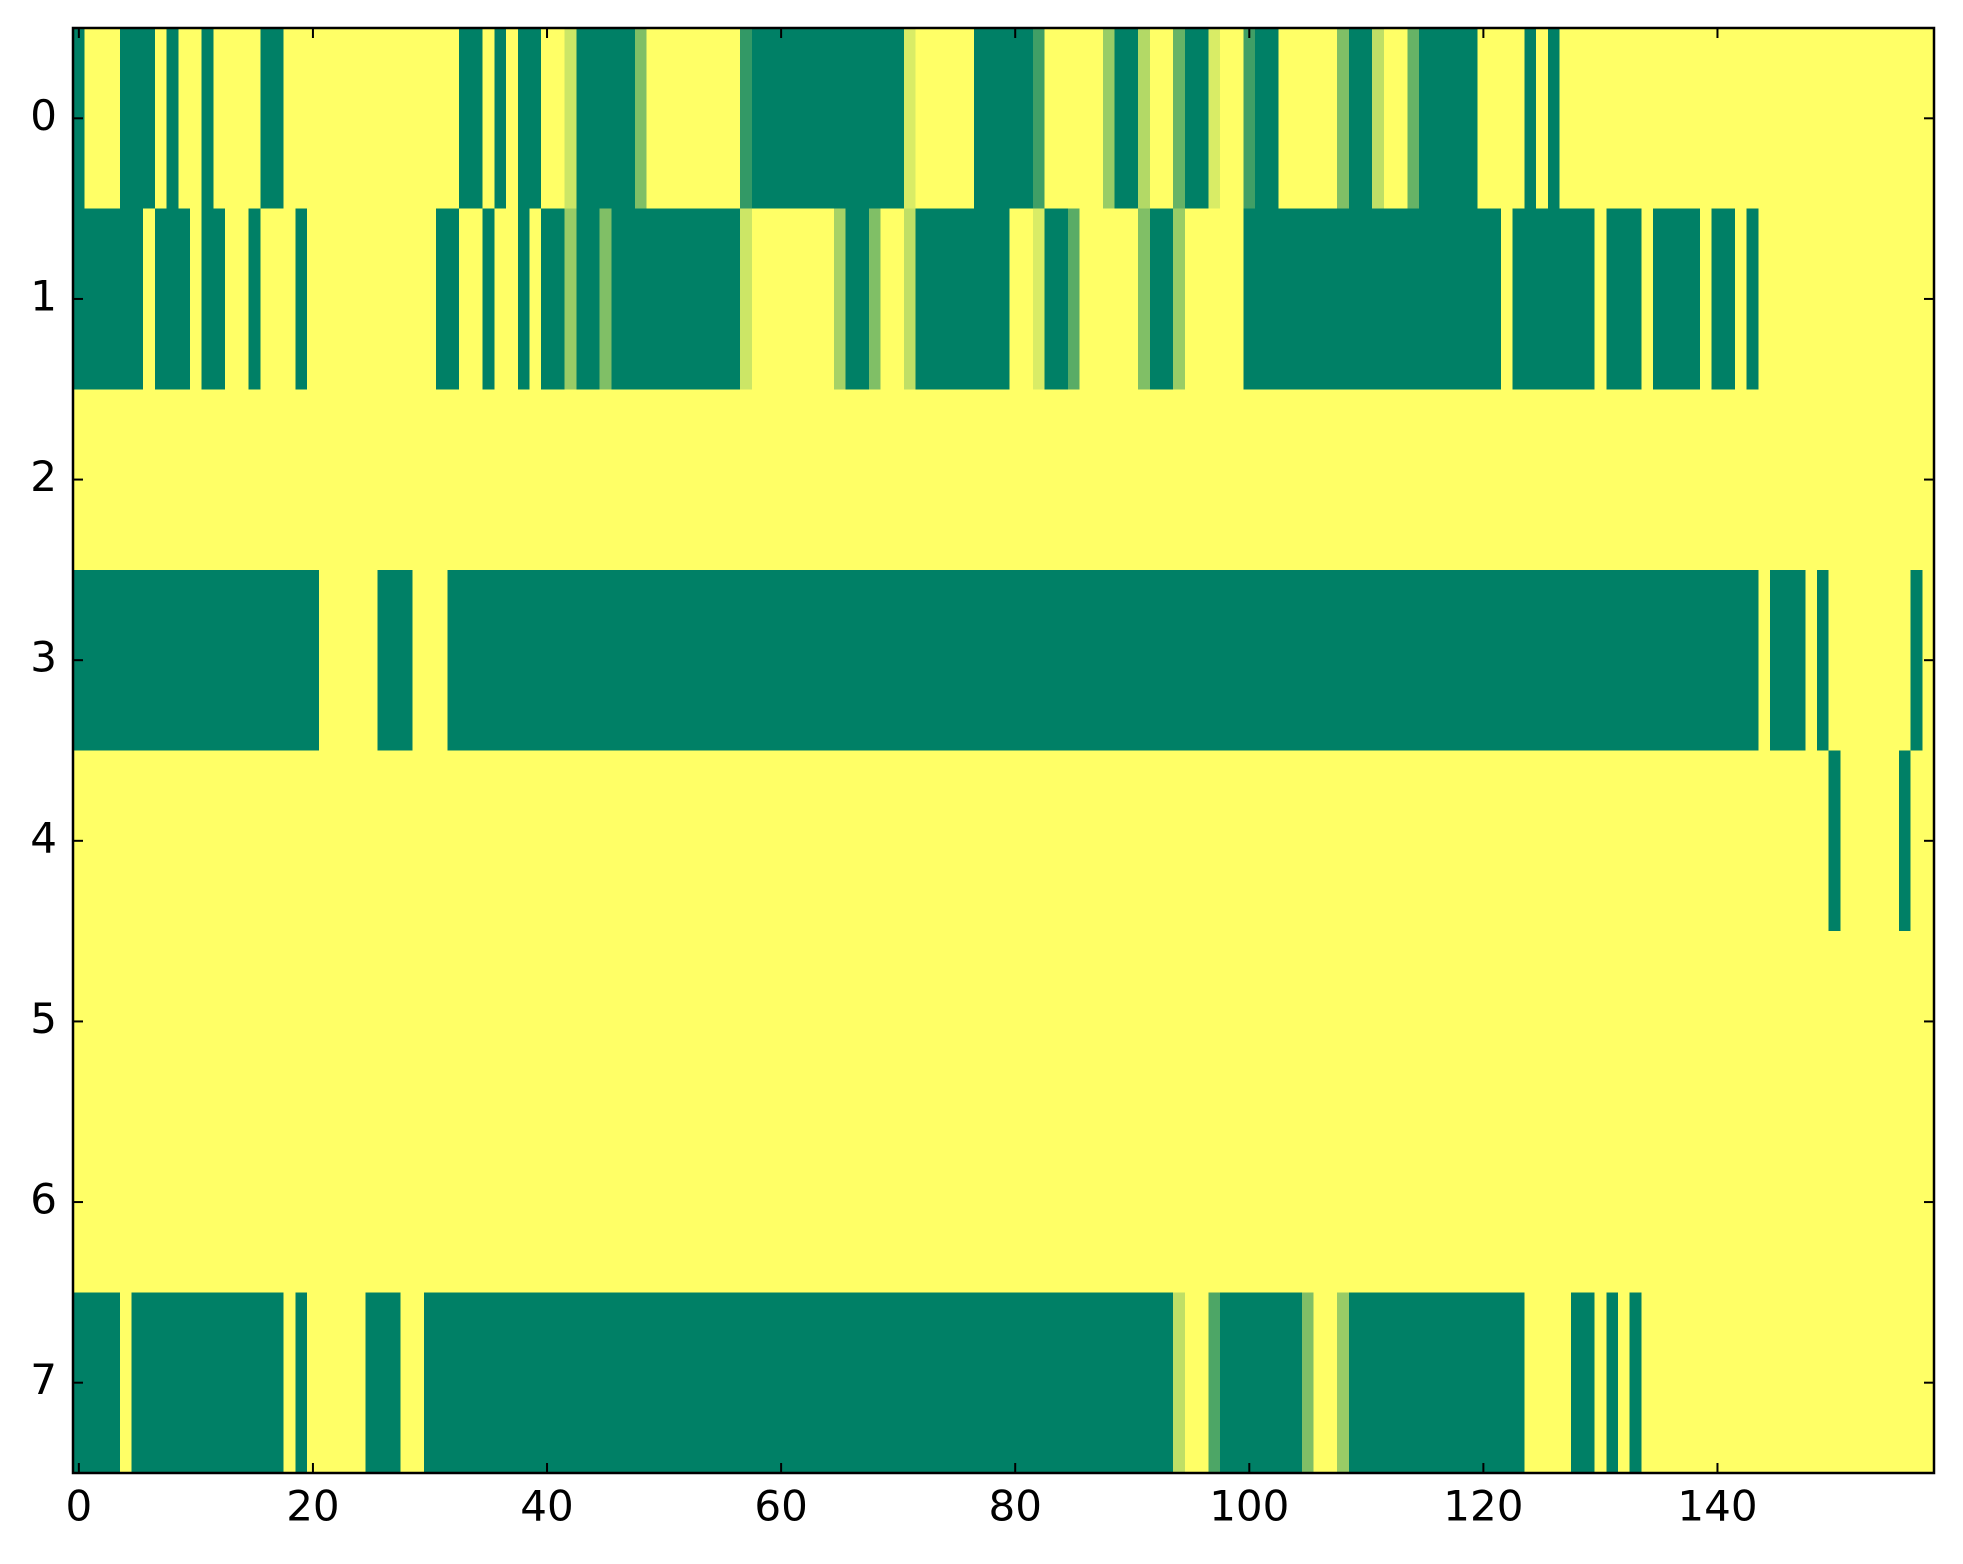  I want to click on x-tick-label: 80, so click(1014, 1506).